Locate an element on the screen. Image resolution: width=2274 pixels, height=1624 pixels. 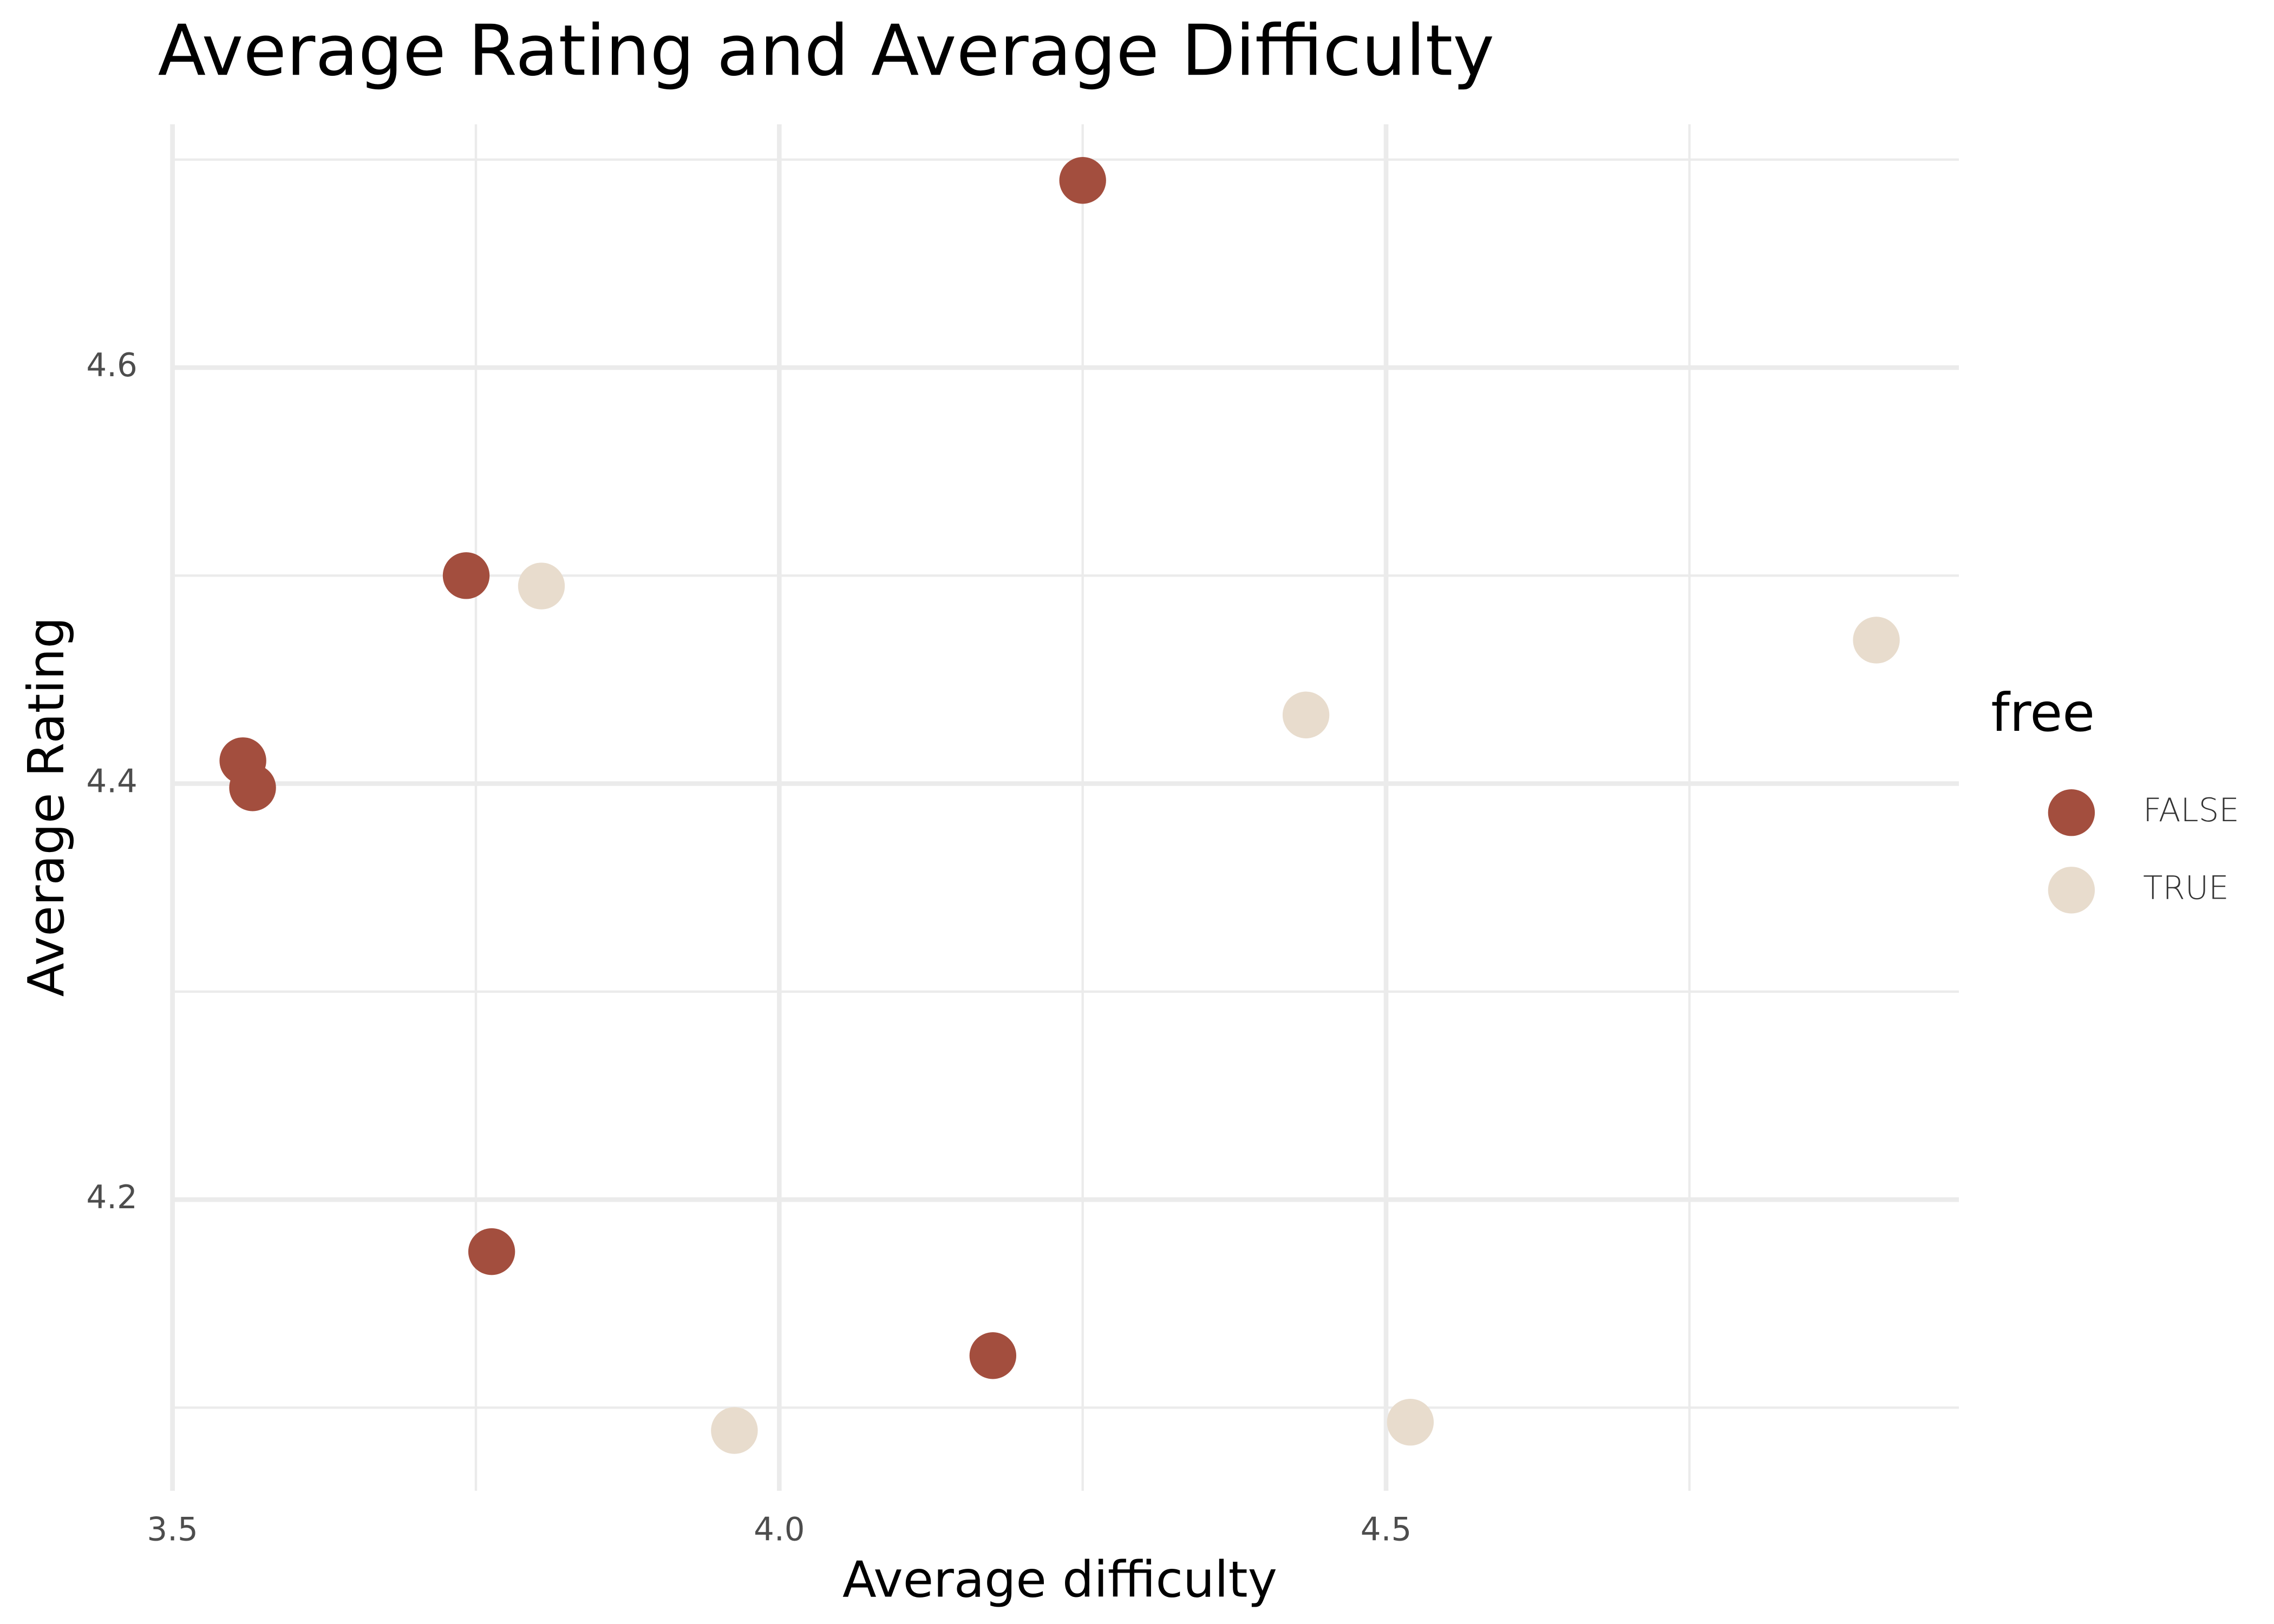
y-tick-label: 4.4 is located at coordinates (112, 782).